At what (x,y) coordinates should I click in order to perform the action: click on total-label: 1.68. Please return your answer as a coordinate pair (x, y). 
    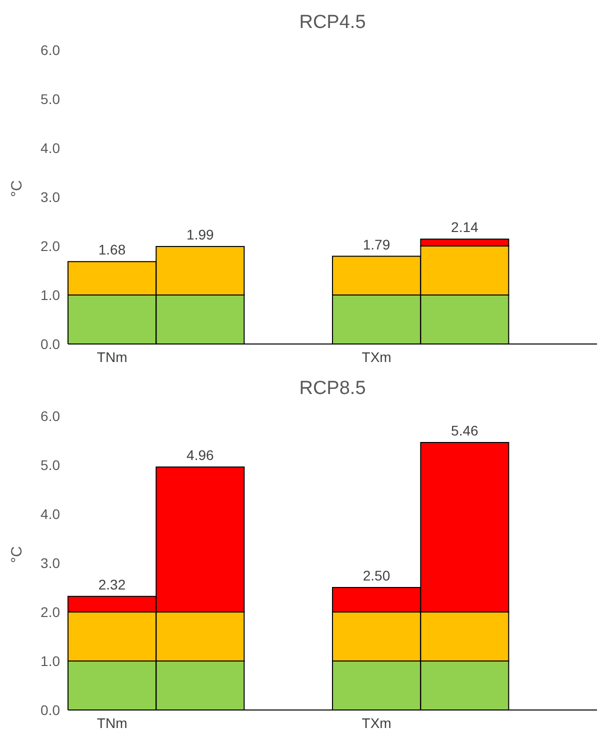
    Looking at the image, I should click on (112, 250).